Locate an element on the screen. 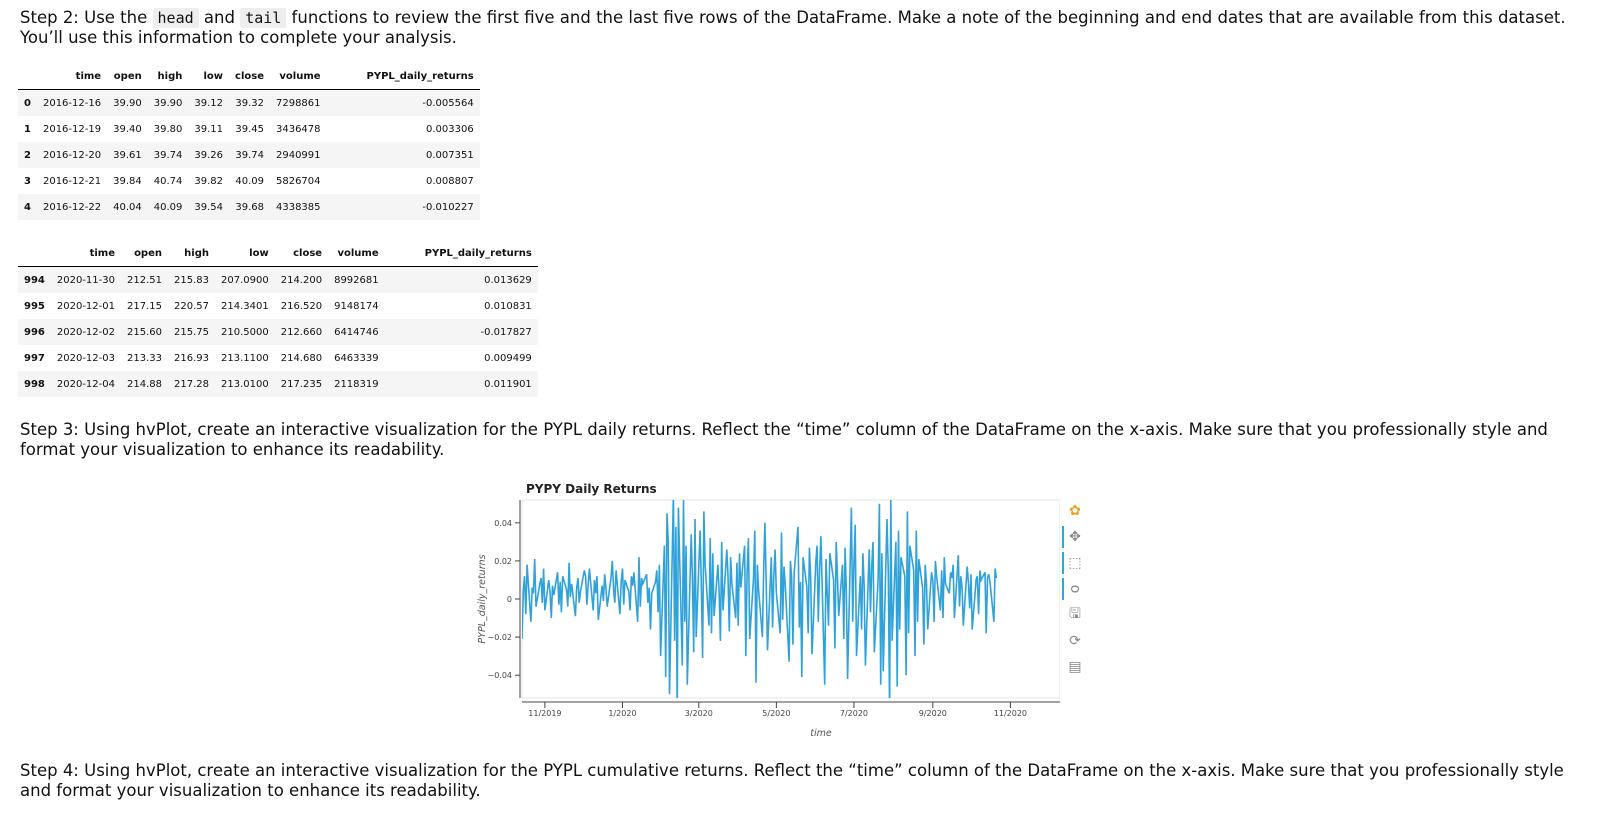 The image size is (1597, 825). table-cell: 7298861 is located at coordinates (298, 103).